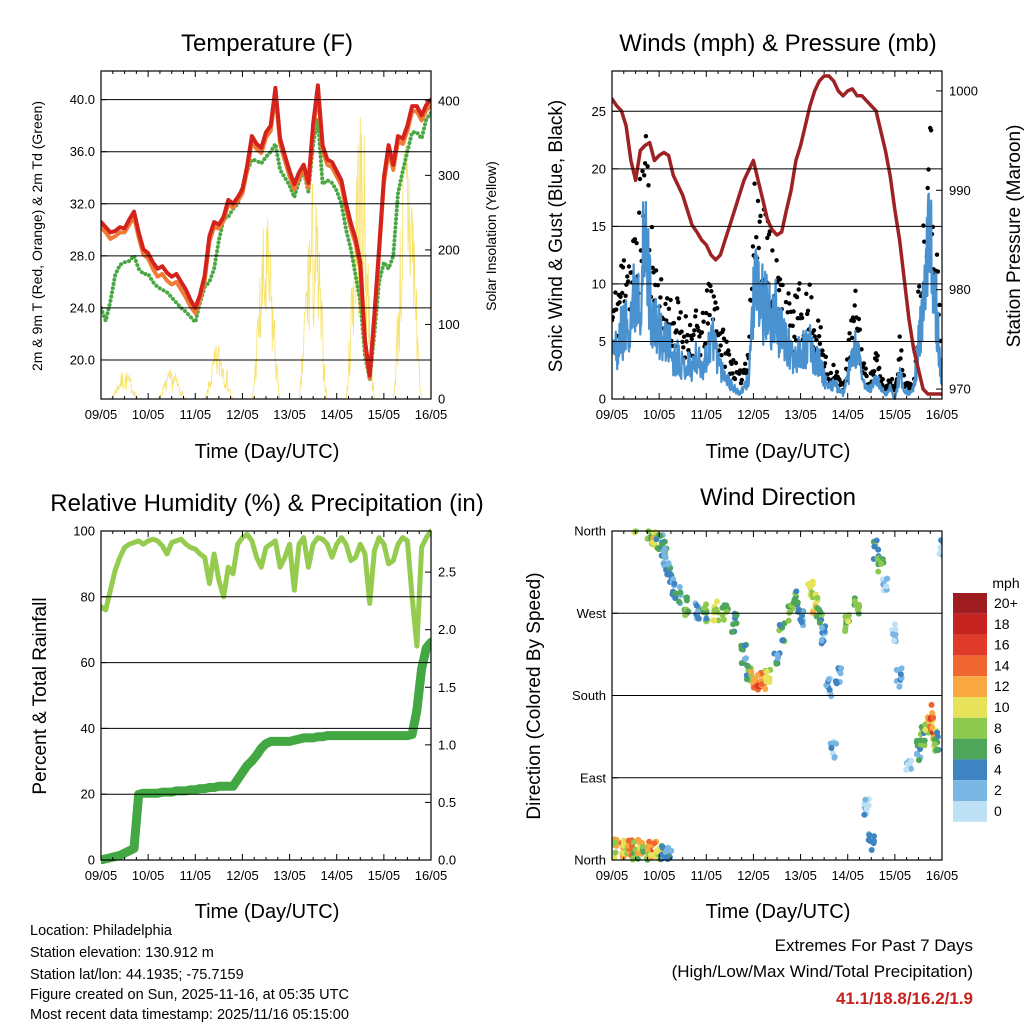 The height and width of the screenshot is (1024, 1024). What do you see at coordinates (612, 414) in the screenshot?
I see `winds-xtick-label: 09/05` at bounding box center [612, 414].